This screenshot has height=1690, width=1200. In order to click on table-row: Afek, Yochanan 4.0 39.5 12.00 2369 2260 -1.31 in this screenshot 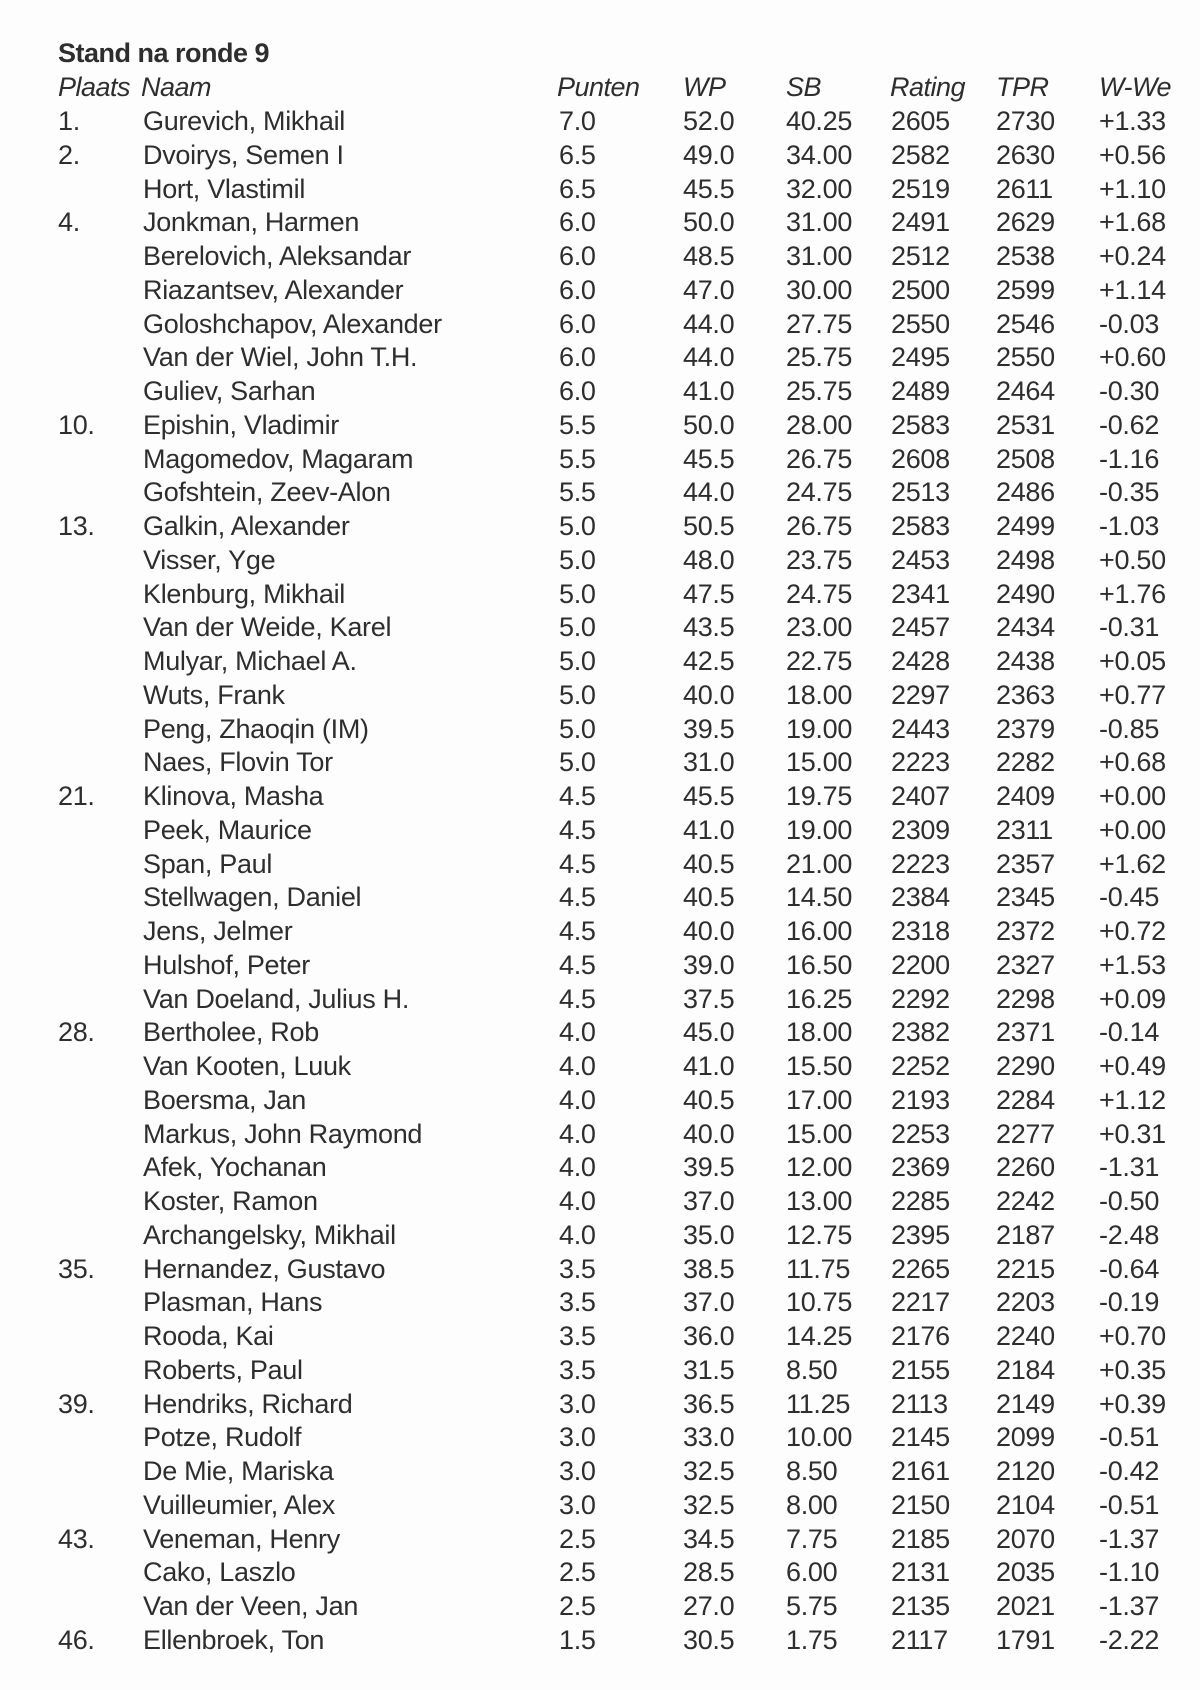, I will do `click(600, 1169)`.